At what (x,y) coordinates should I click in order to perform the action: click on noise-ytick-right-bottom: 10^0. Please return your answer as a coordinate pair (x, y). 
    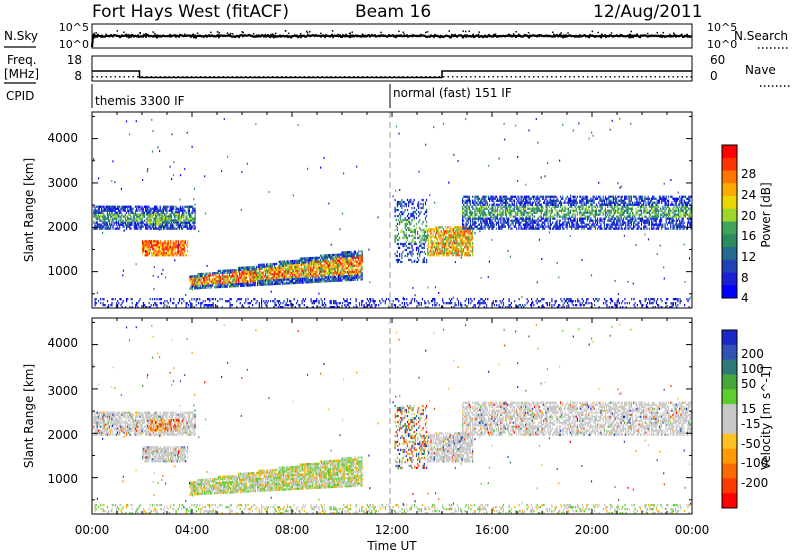
    Looking at the image, I should click on (722, 44).